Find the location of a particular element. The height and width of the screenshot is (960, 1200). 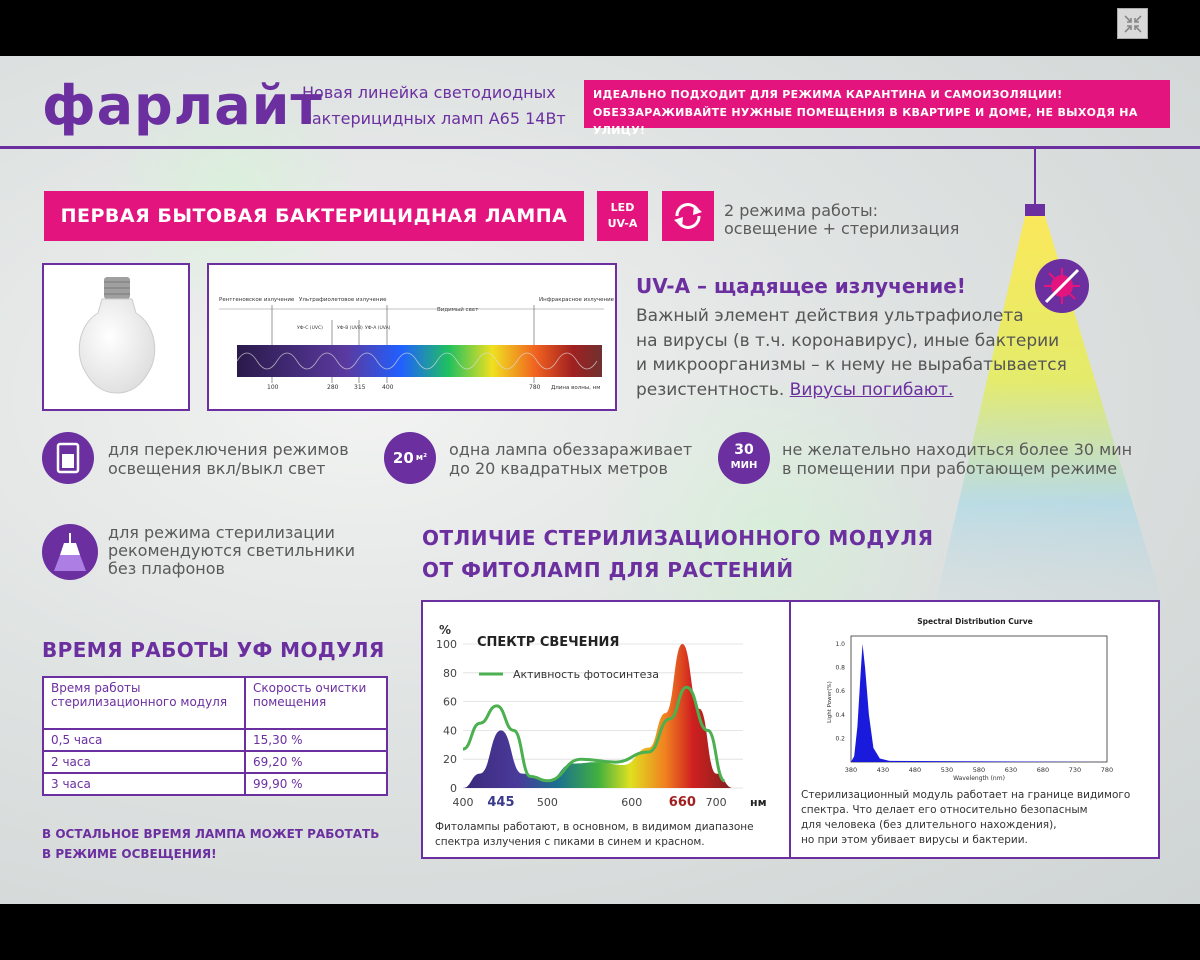

feature-line: не желательно находиться более 30 мин is located at coordinates (957, 449).